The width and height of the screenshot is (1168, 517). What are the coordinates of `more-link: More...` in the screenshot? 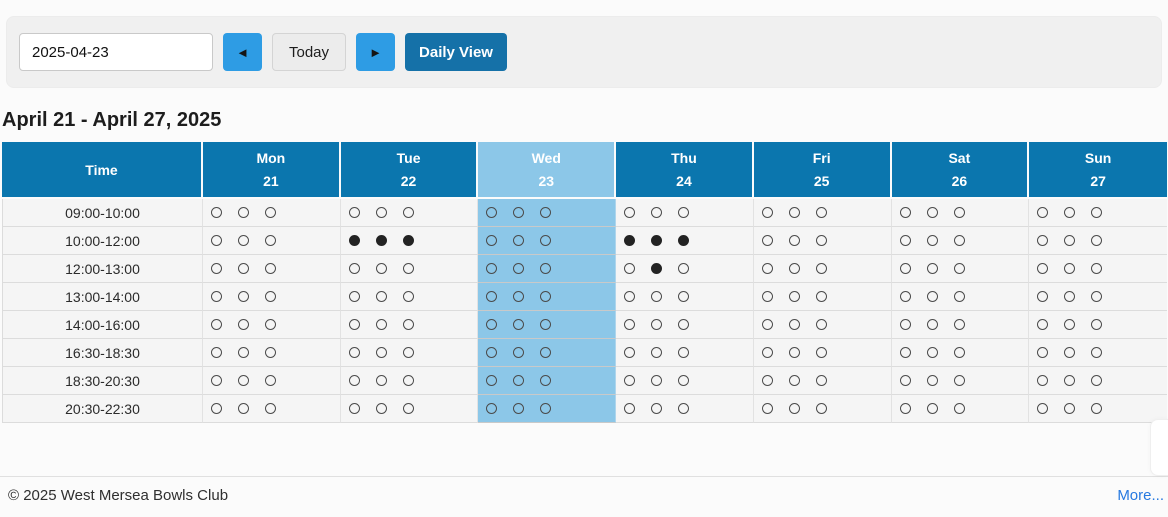 It's located at (1140, 495).